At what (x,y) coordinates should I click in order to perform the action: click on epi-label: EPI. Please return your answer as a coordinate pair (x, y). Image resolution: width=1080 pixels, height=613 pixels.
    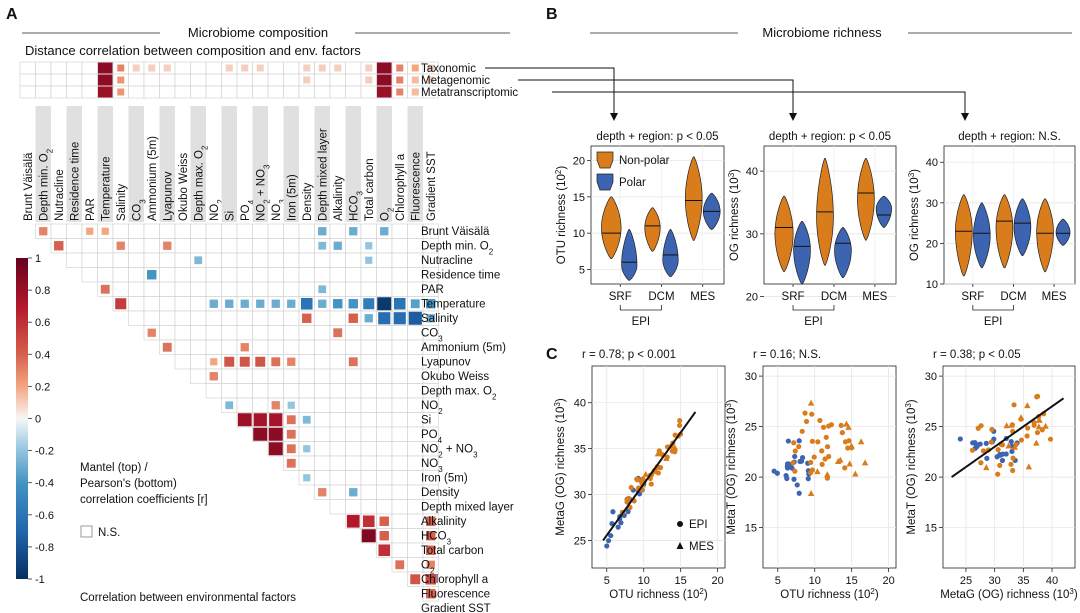
    Looking at the image, I should click on (813, 322).